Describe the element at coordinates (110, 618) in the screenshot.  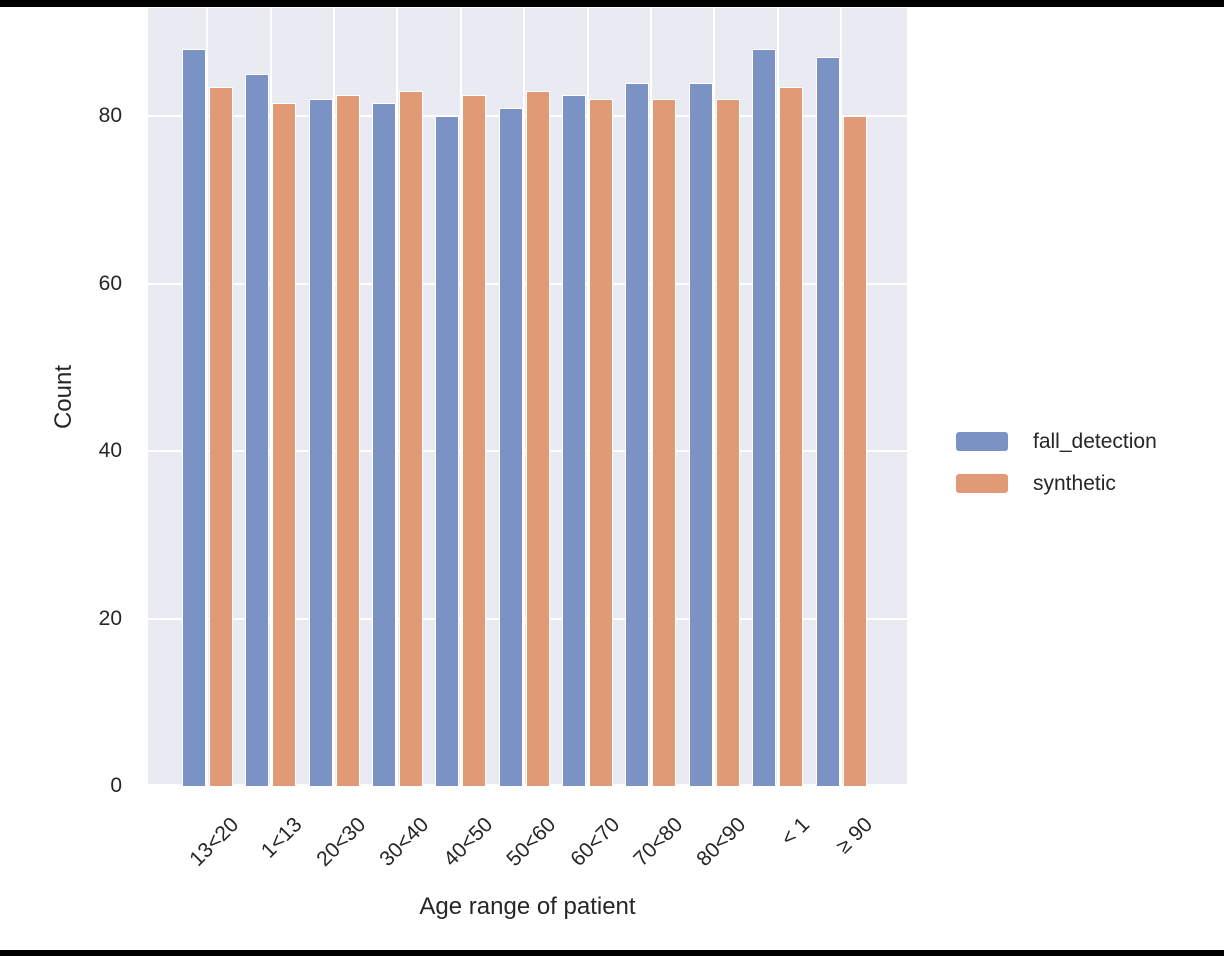
I see `y-tick-label: 20` at that location.